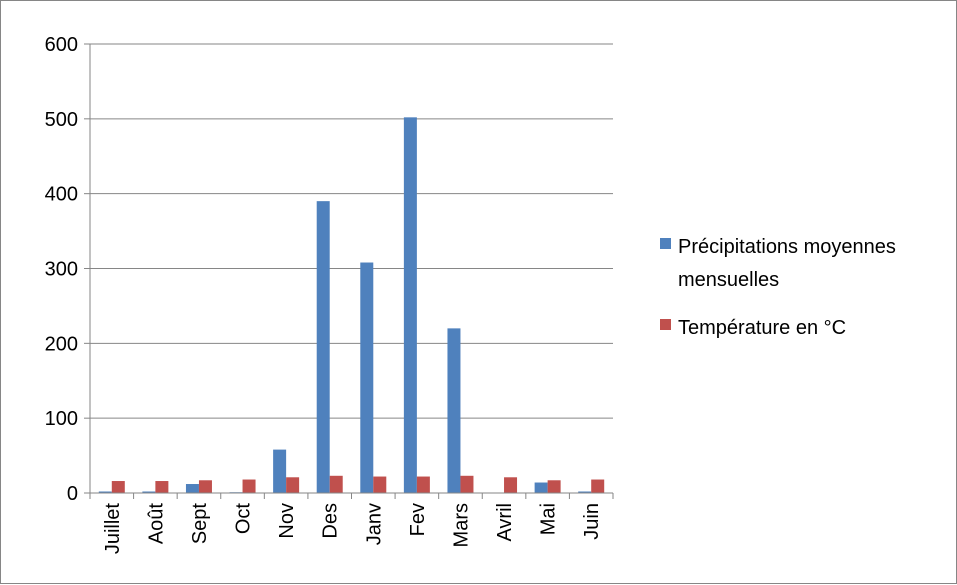 Image resolution: width=957 pixels, height=585 pixels. I want to click on x-tick-label: Août, so click(156, 524).